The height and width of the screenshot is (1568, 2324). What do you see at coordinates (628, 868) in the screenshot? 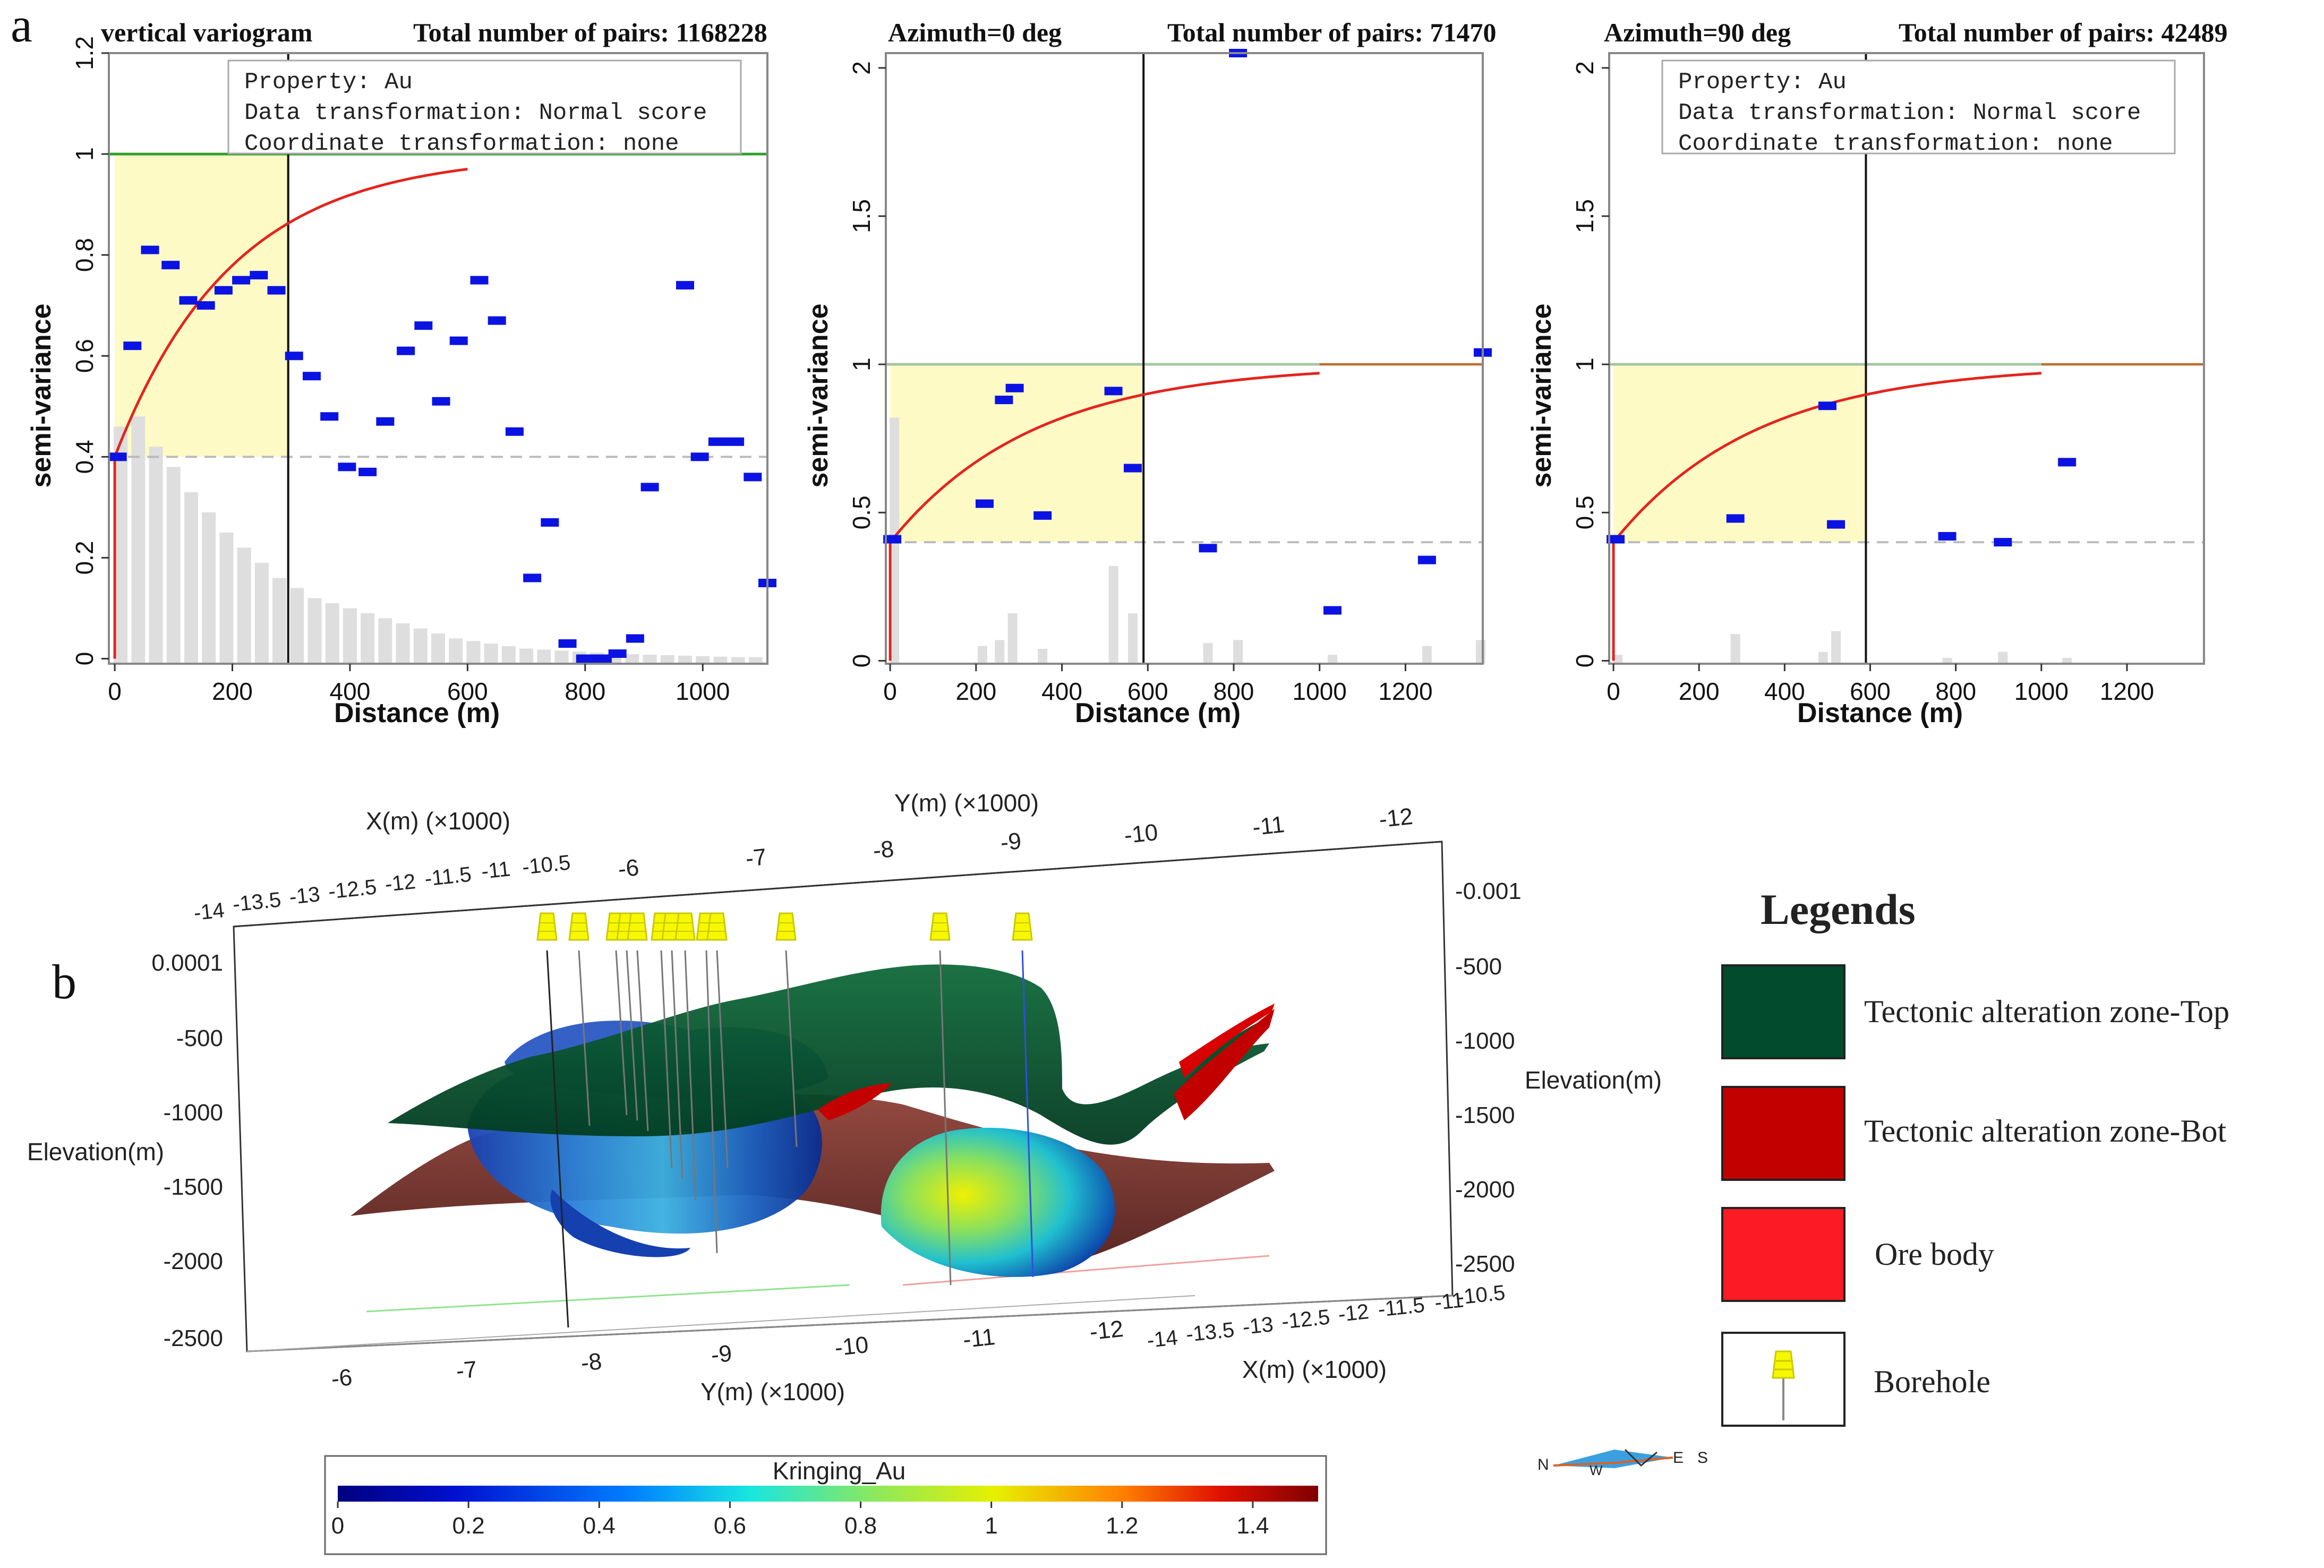
I see `y-top-tick-label: -6` at bounding box center [628, 868].